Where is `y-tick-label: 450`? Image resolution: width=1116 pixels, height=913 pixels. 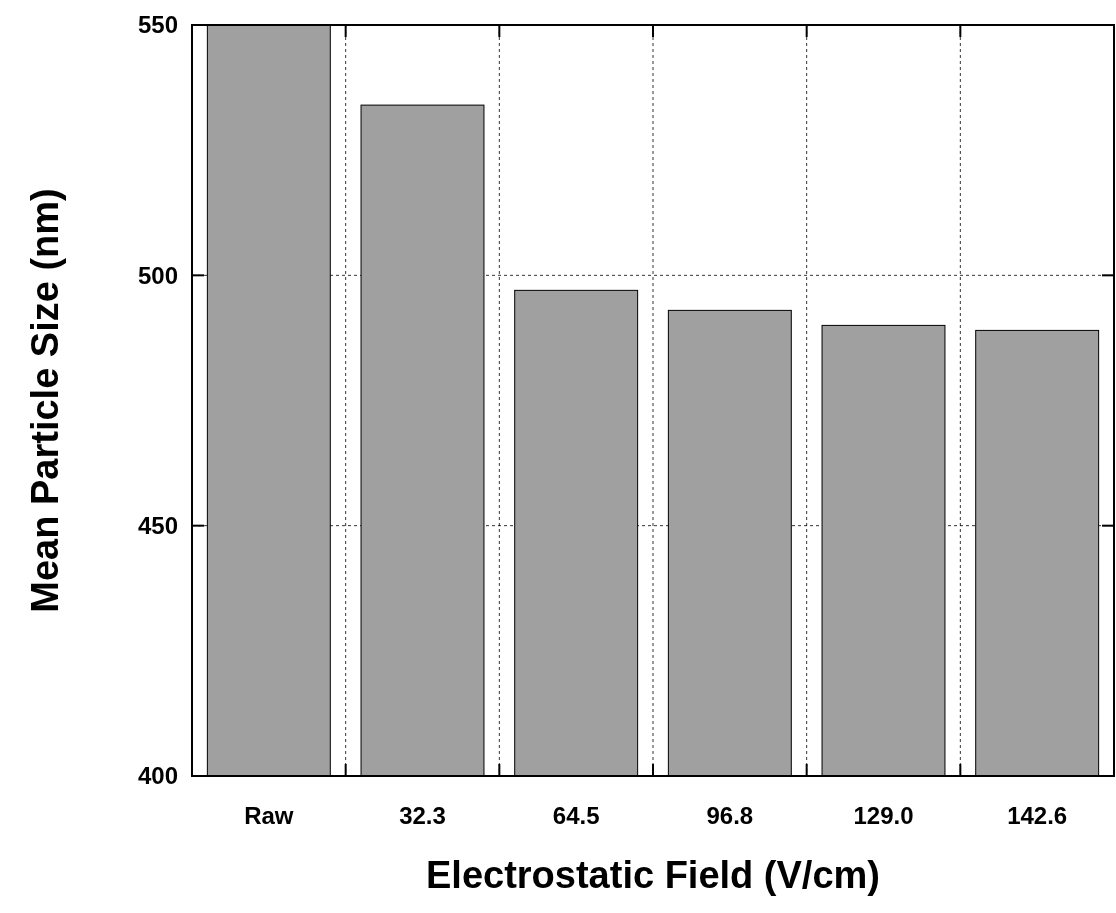
y-tick-label: 450 is located at coordinates (157, 526).